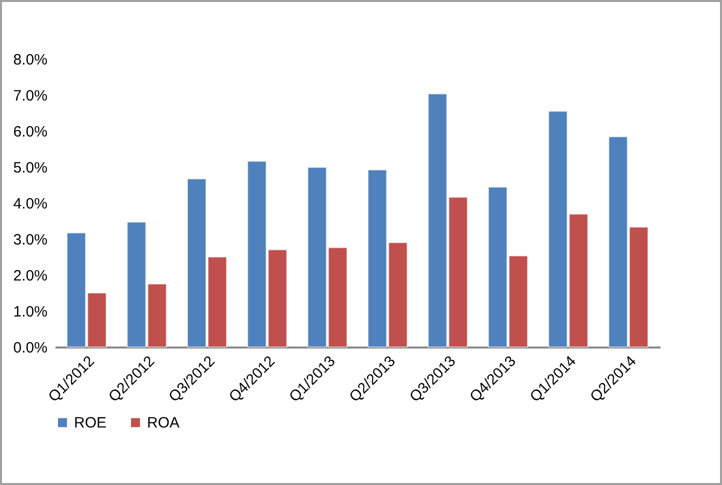 The height and width of the screenshot is (485, 722). I want to click on y-tick-label: 4.0%, so click(30, 204).